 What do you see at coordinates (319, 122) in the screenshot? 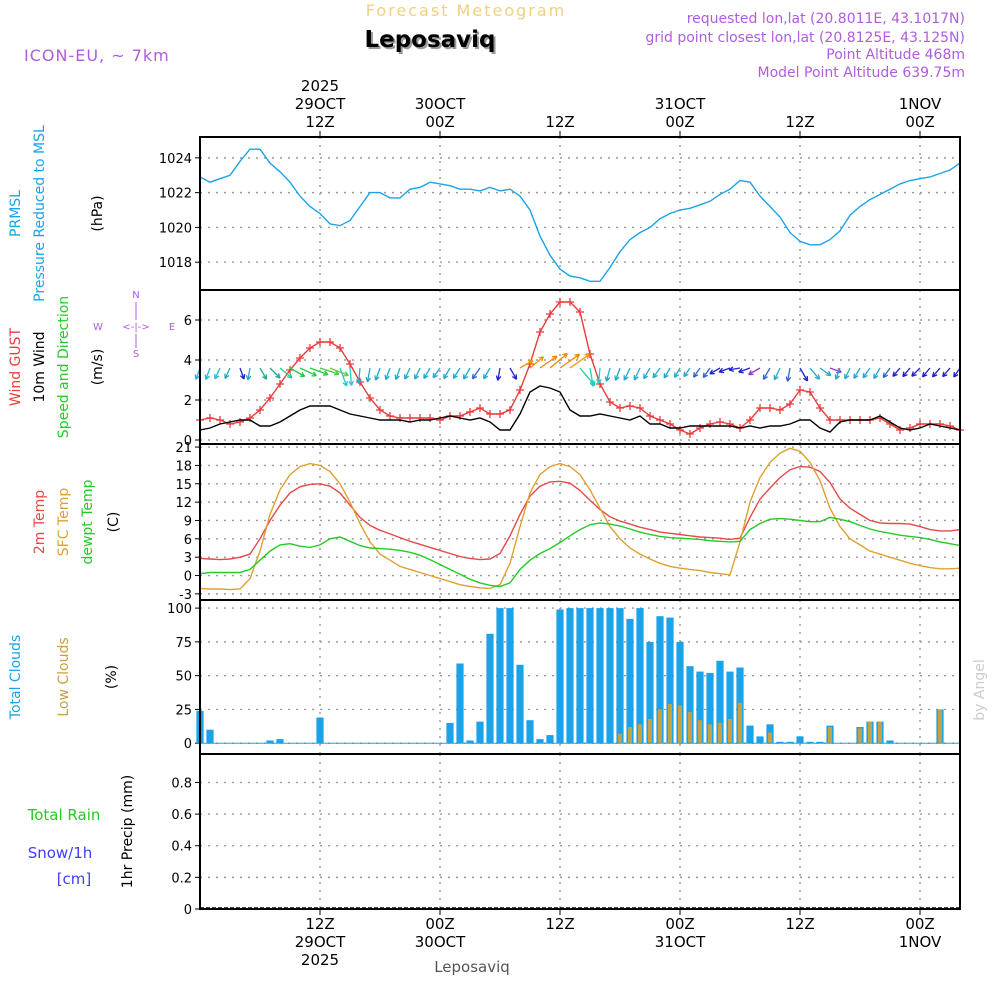
I see `time-label-top: 12Z` at bounding box center [319, 122].